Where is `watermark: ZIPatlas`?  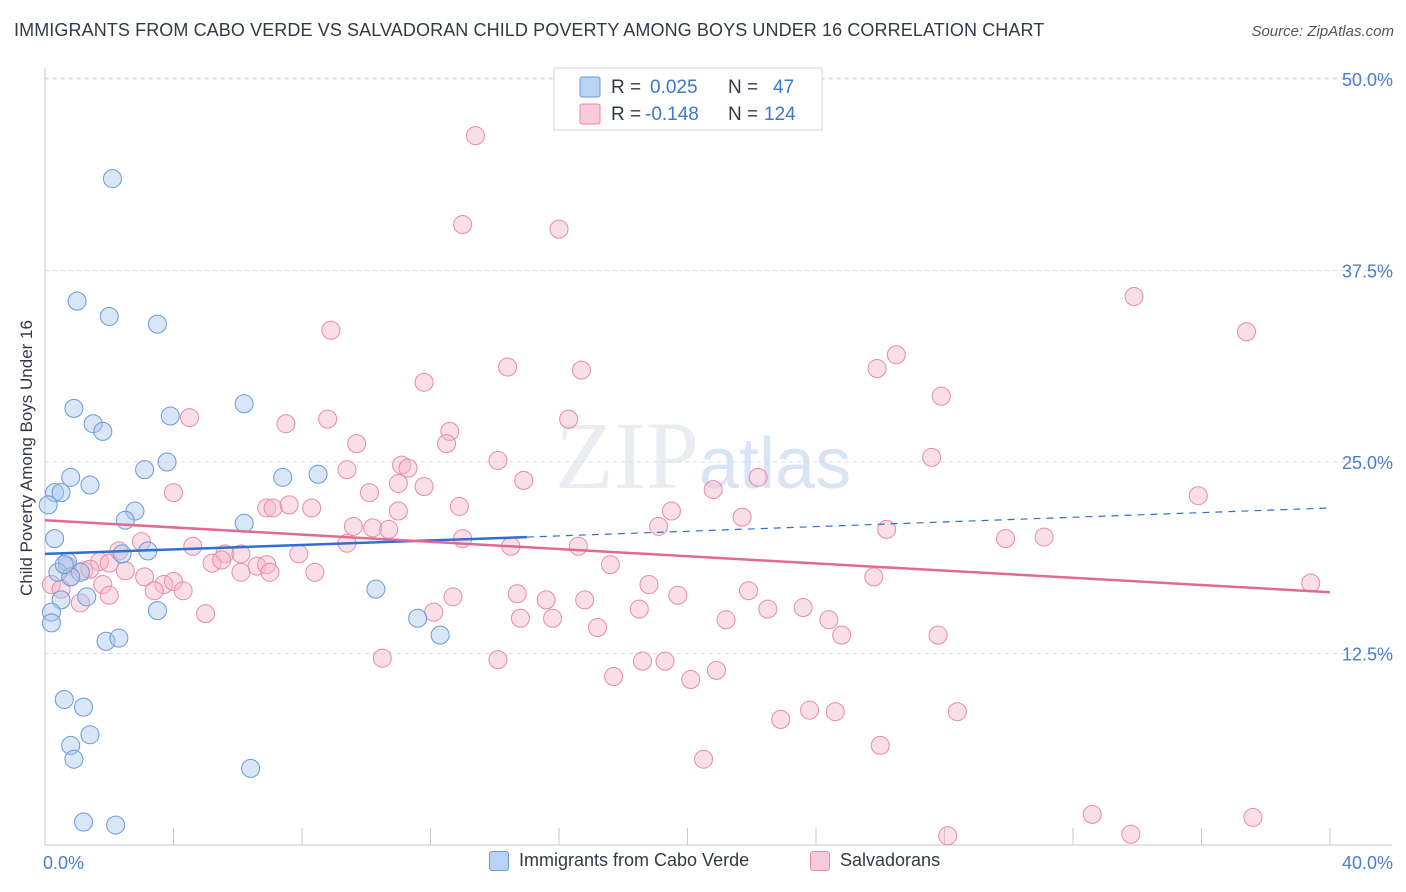
watermark: ZIPatlas is located at coordinates (703, 455).